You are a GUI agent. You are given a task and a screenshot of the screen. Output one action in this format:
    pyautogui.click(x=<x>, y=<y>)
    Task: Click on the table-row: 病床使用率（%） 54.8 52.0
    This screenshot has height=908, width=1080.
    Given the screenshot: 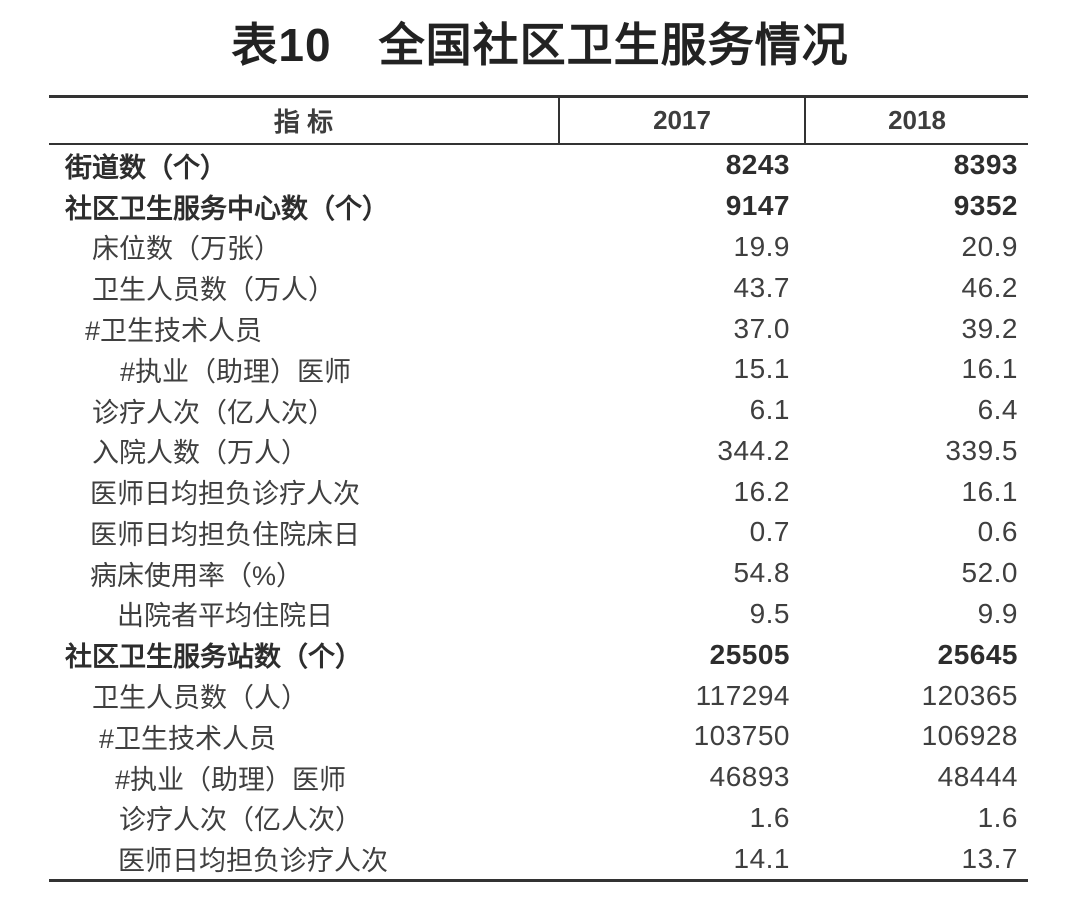 What is the action you would take?
    pyautogui.click(x=538, y=573)
    